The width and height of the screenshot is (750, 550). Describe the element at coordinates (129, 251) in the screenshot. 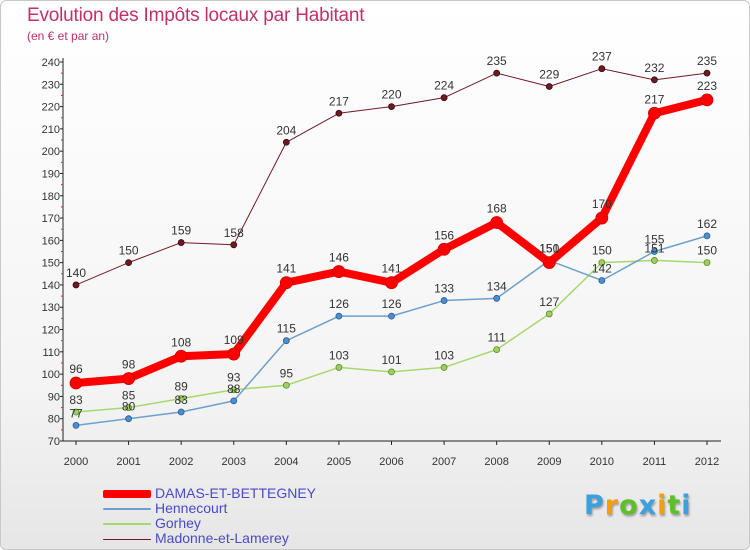

I see `data-label-madonne-et-lamerey: 150` at that location.